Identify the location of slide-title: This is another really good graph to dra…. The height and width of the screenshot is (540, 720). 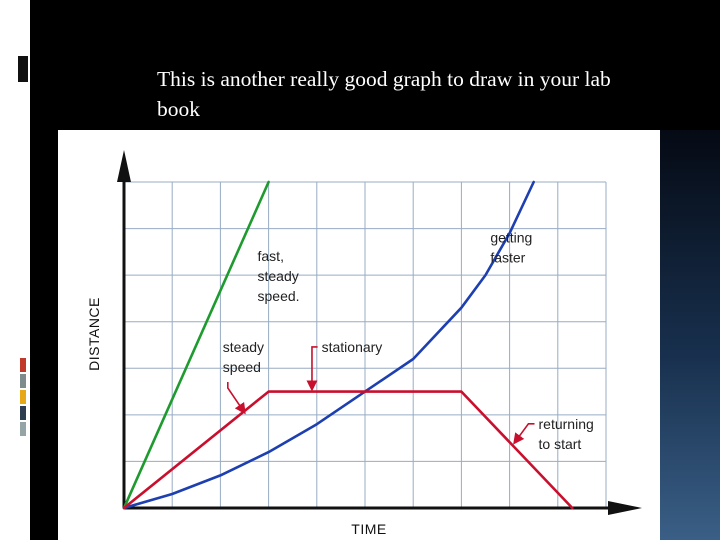
(384, 94).